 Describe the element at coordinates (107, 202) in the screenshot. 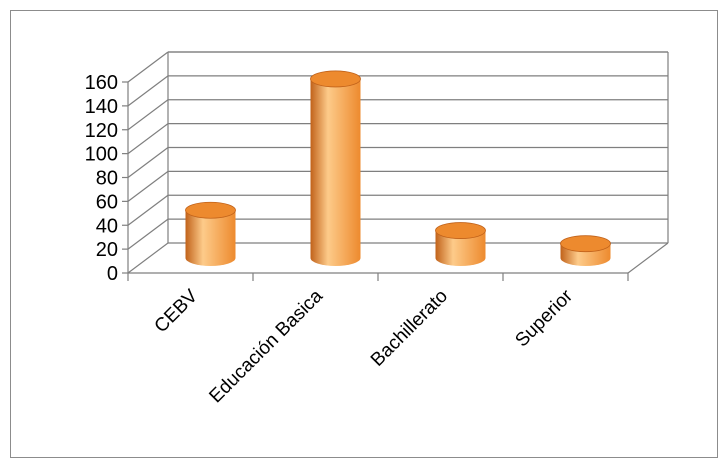

I see `y-tick-label: 60` at that location.